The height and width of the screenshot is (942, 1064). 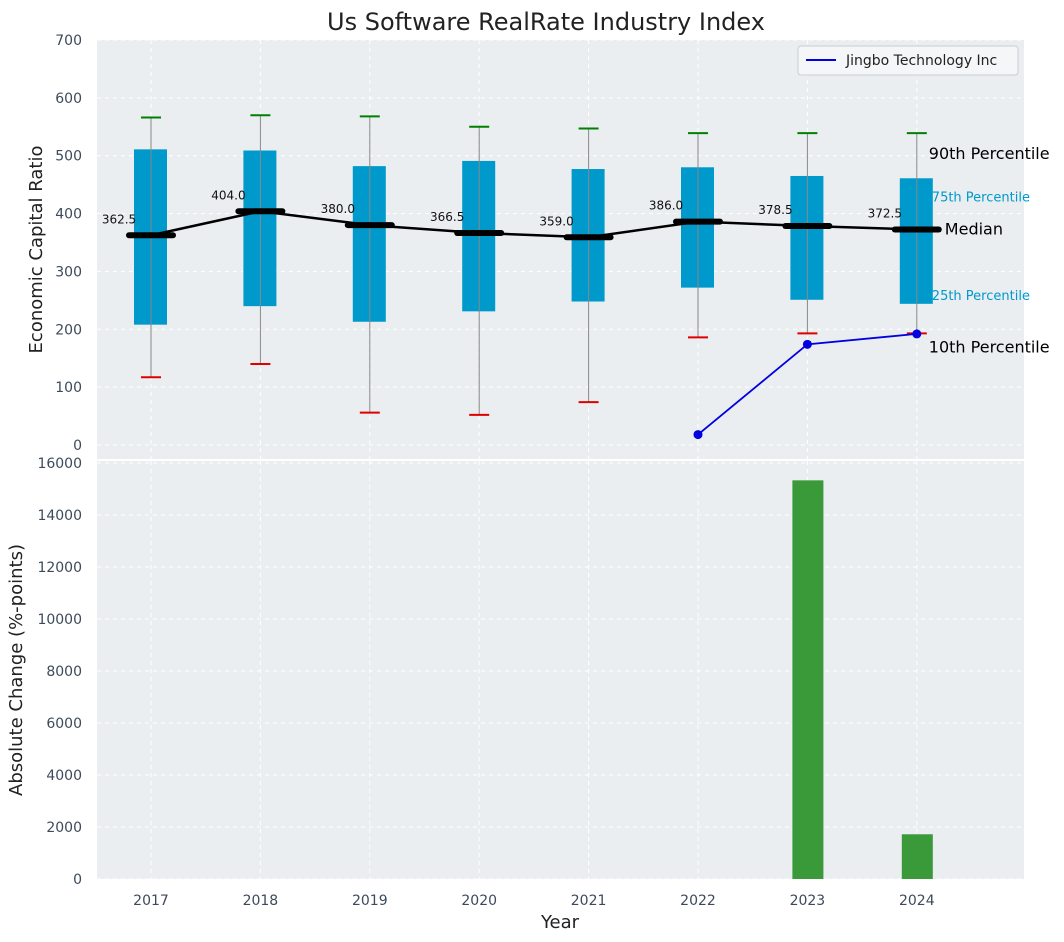 I want to click on x-tick-label: 2021, so click(x=589, y=901).